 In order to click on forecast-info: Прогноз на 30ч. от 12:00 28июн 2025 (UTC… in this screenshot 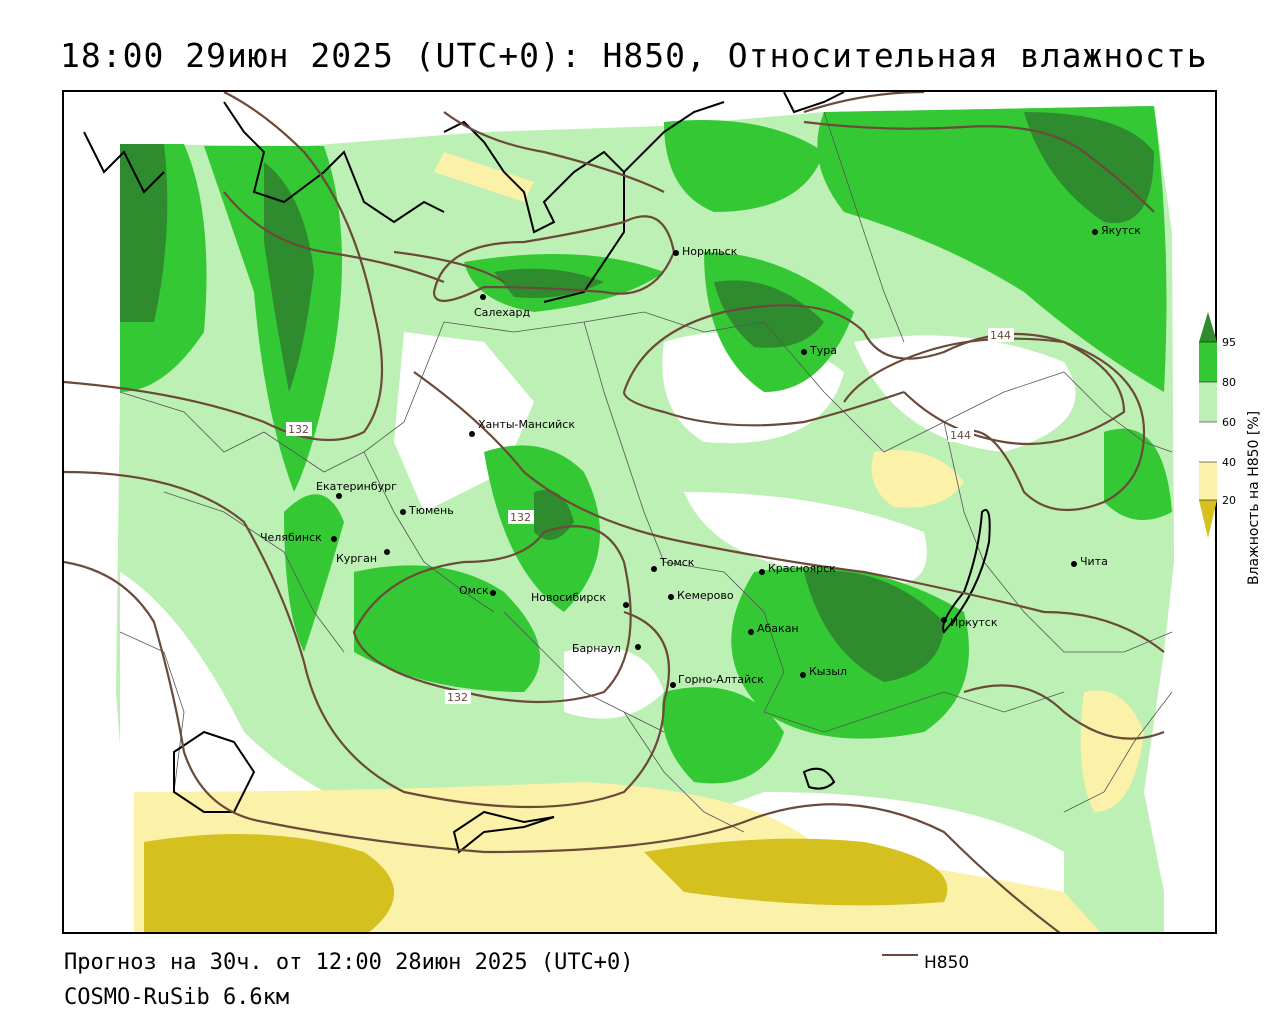, I will do `click(349, 962)`.